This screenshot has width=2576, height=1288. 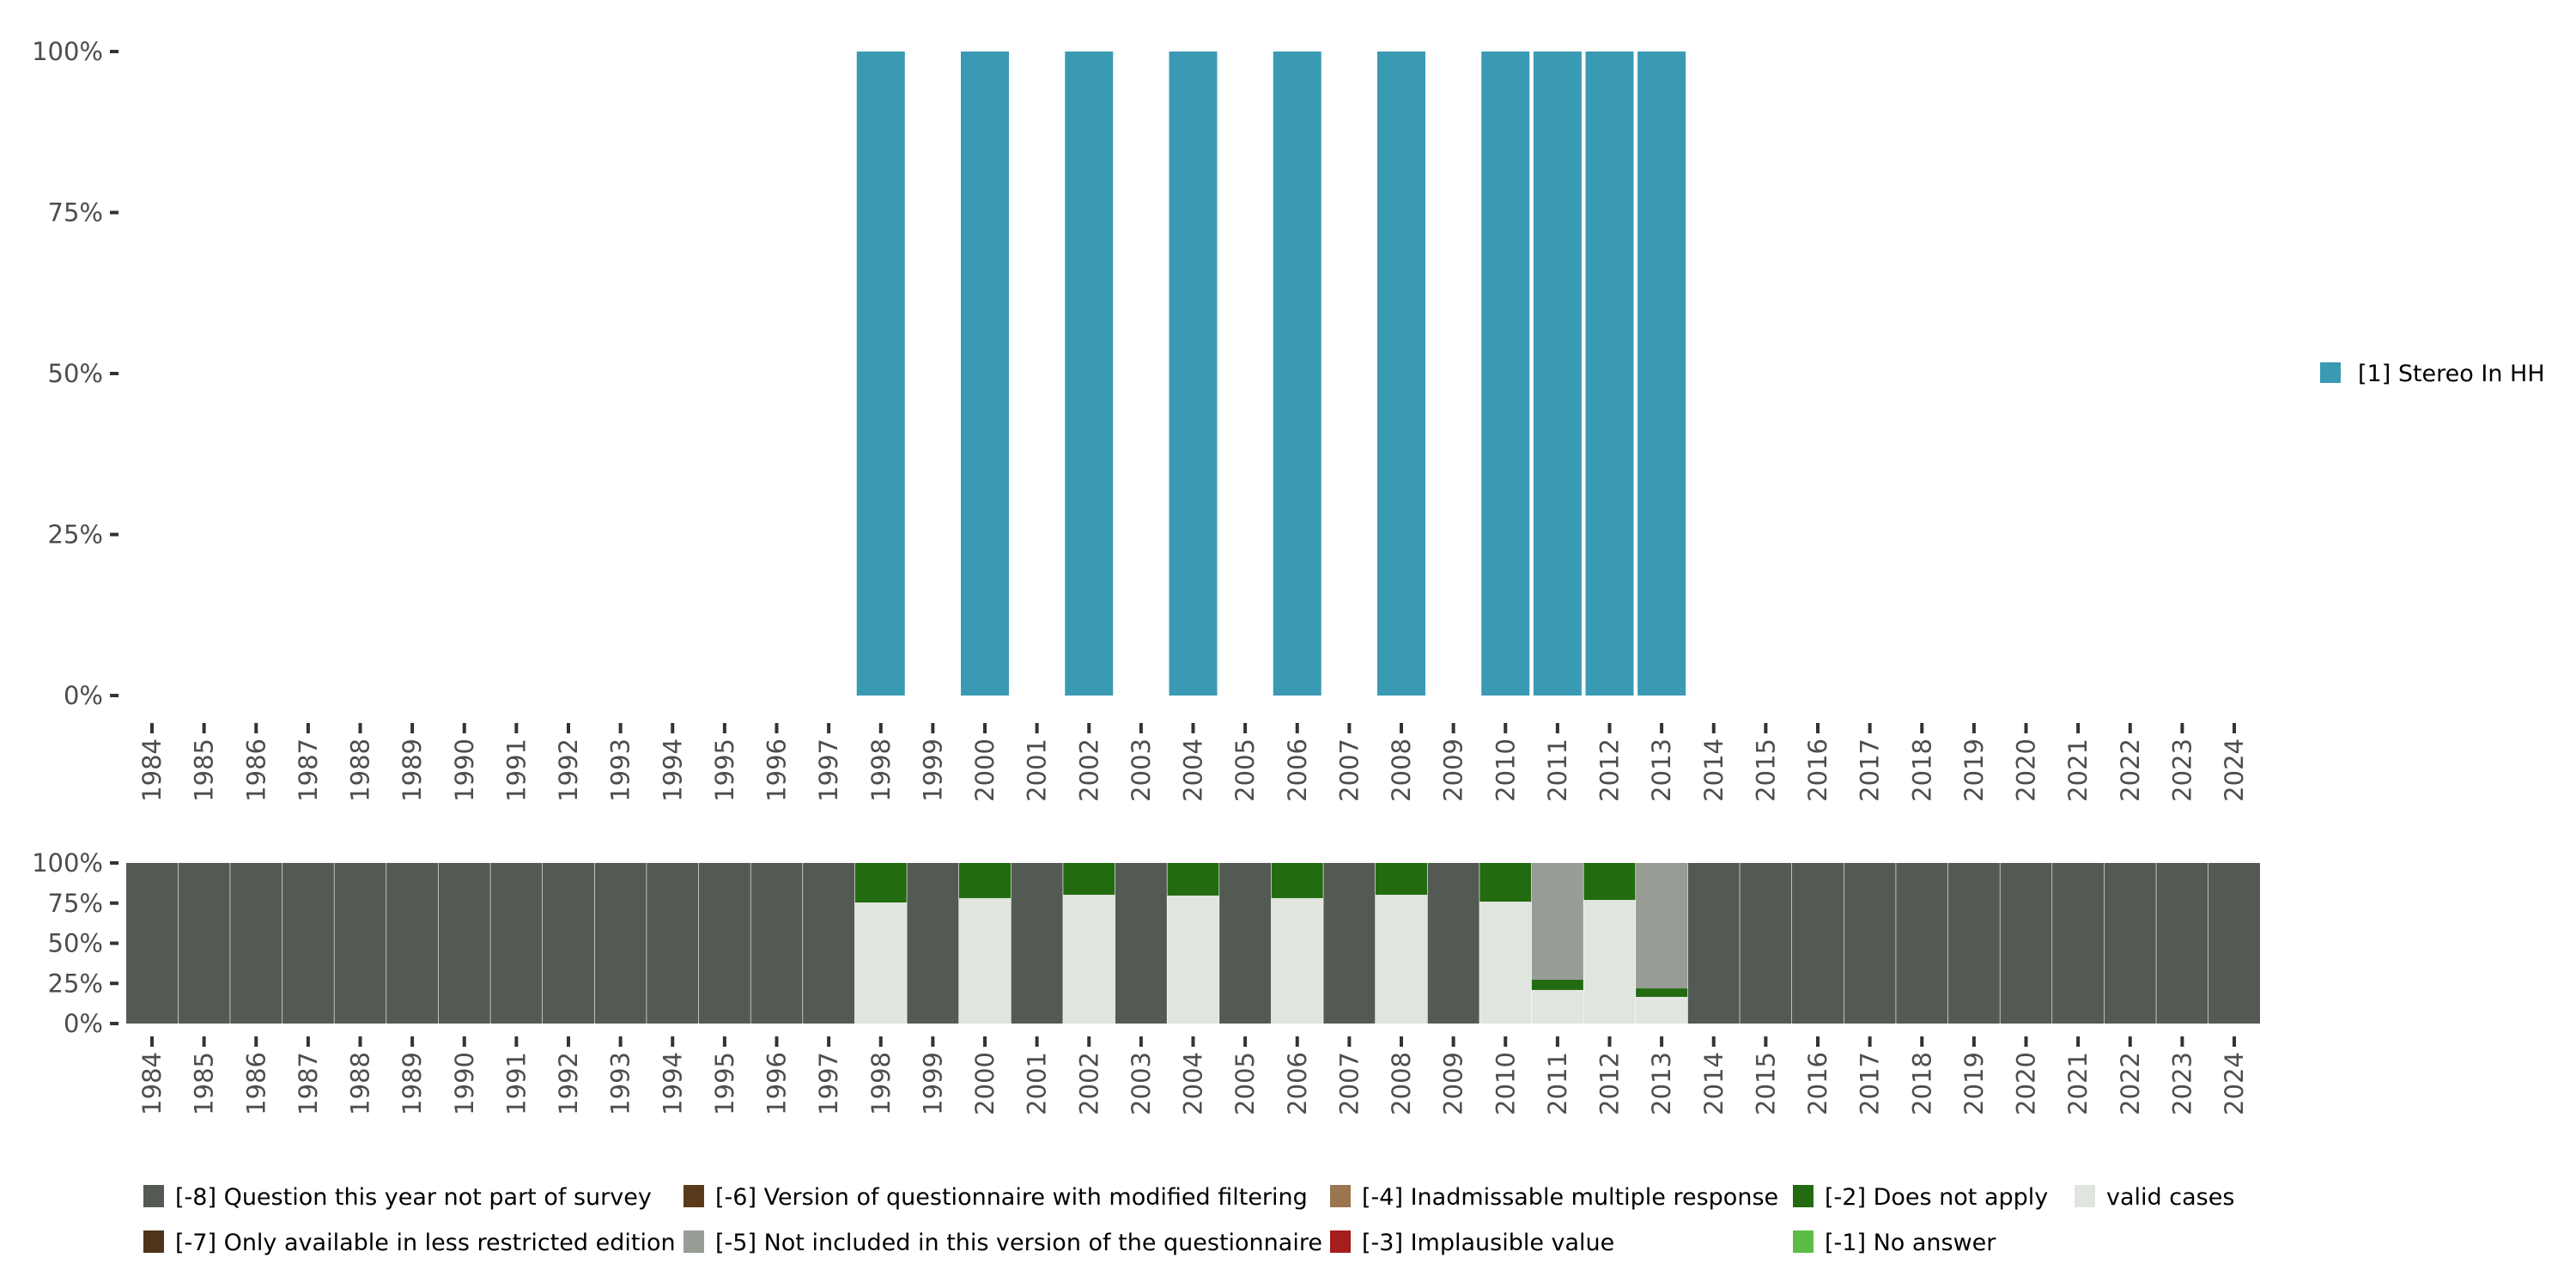 I want to click on legend-swatch--8, so click(x=153, y=1196).